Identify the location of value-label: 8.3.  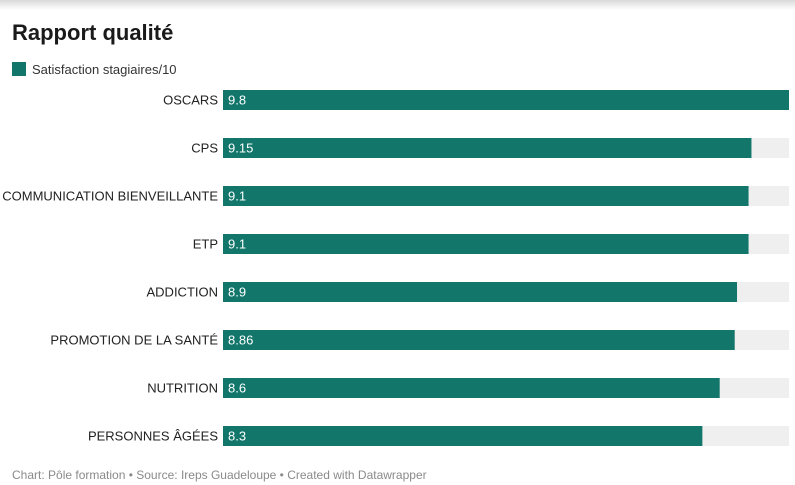
(237, 436).